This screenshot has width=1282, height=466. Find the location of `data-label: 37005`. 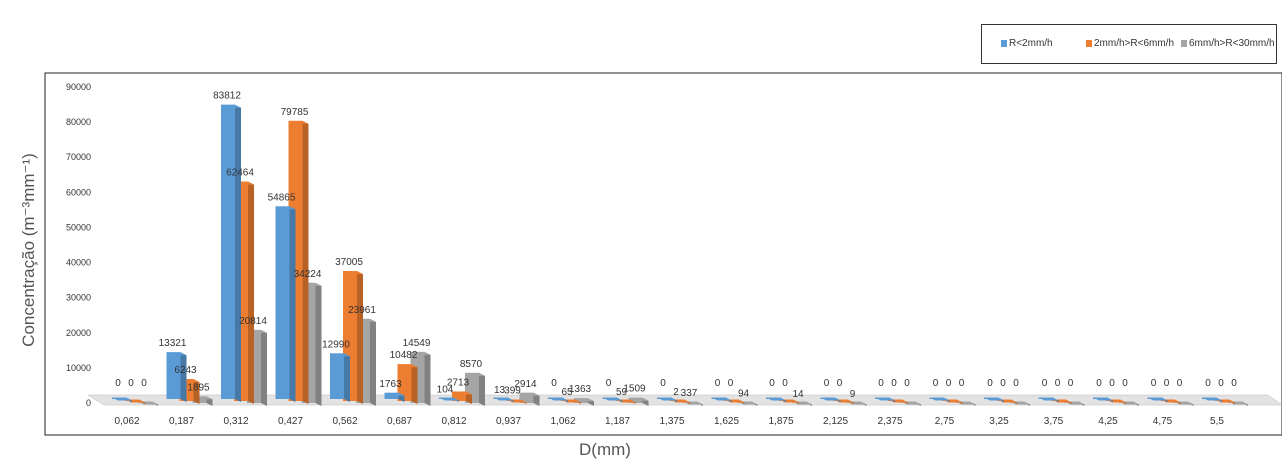

data-label: 37005 is located at coordinates (349, 262).